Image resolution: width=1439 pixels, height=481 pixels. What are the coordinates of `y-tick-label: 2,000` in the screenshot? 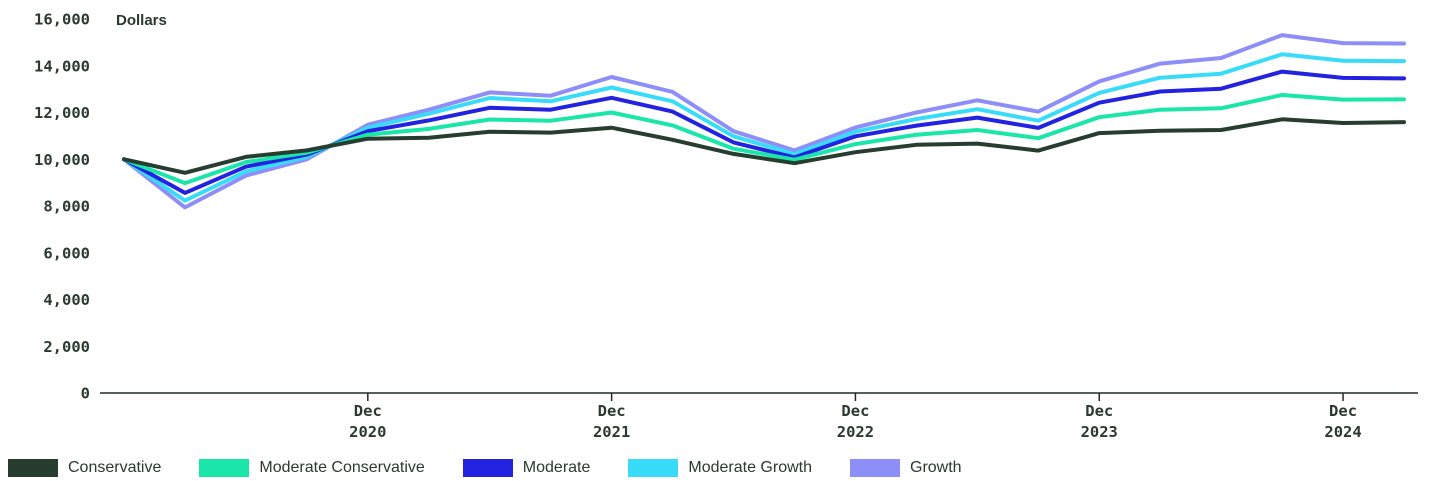 It's located at (66, 347).